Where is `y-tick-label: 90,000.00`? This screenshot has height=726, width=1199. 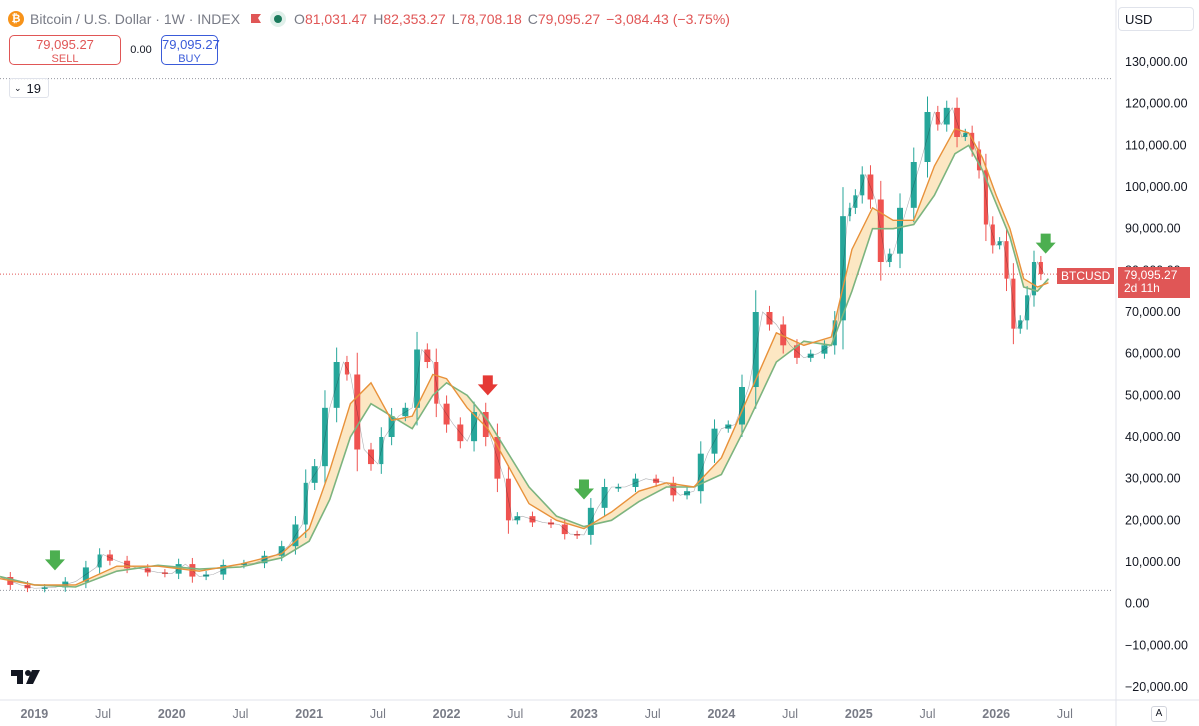 y-tick-label: 90,000.00 is located at coordinates (1153, 229).